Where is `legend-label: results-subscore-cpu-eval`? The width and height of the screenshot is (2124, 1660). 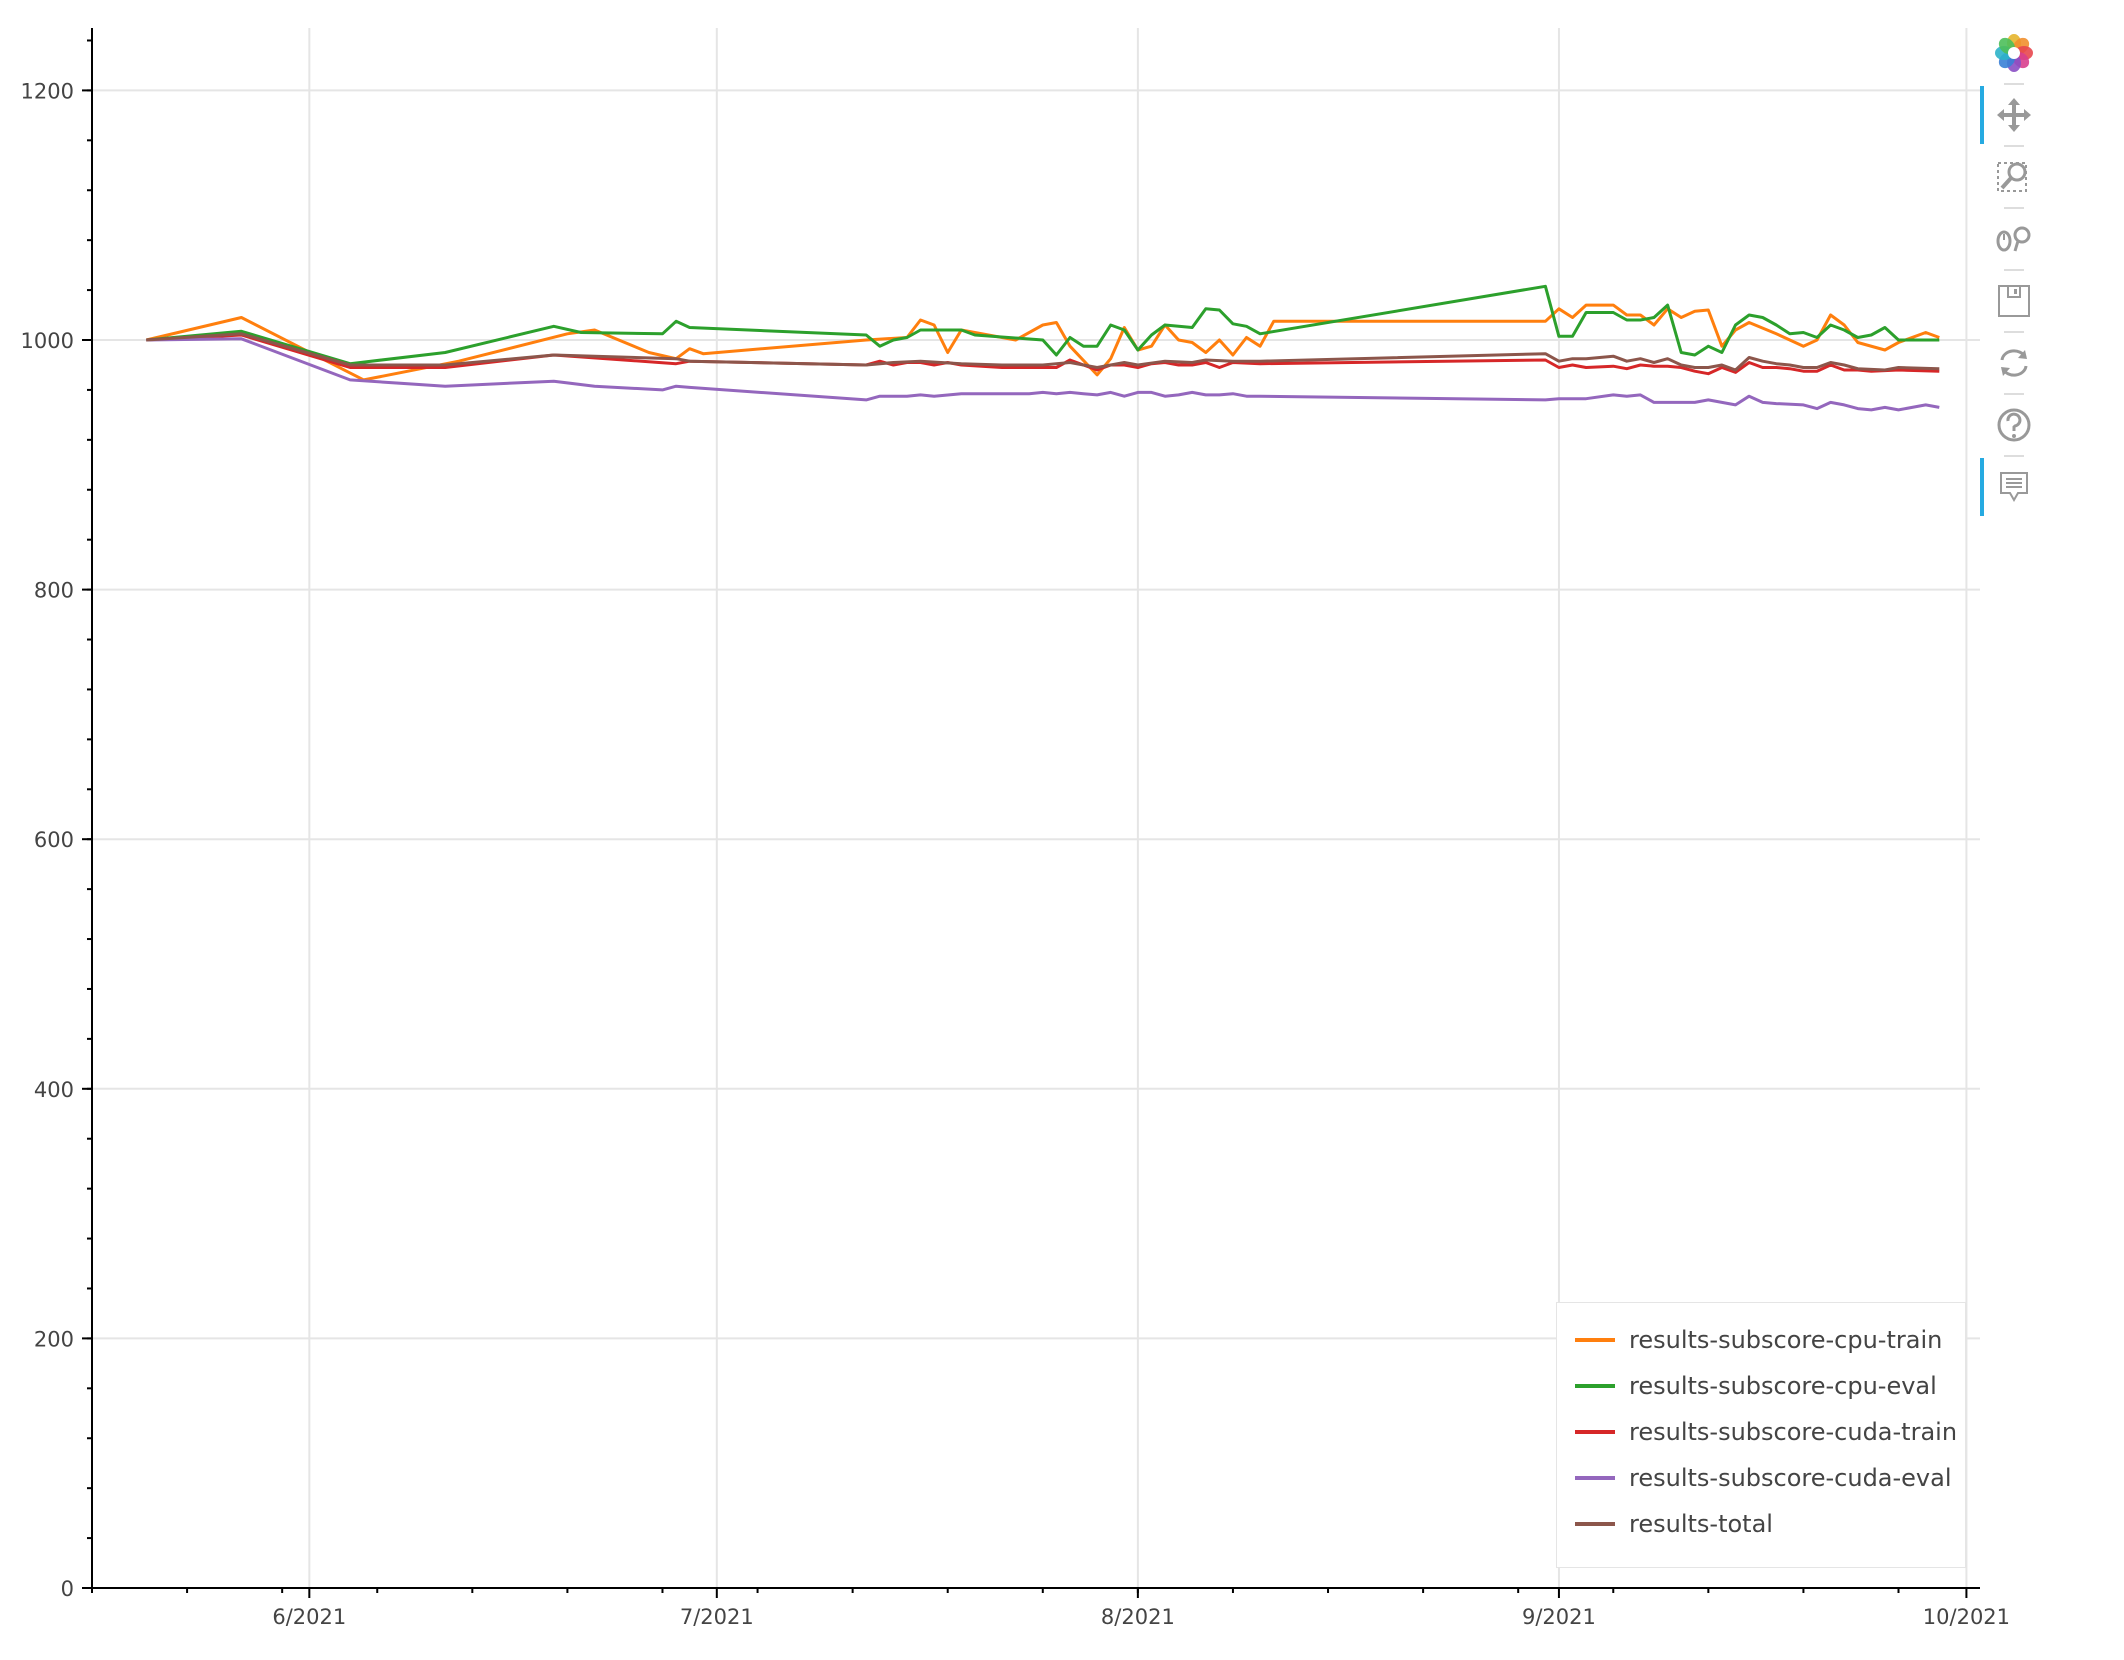 legend-label: results-subscore-cpu-eval is located at coordinates (1783, 1386).